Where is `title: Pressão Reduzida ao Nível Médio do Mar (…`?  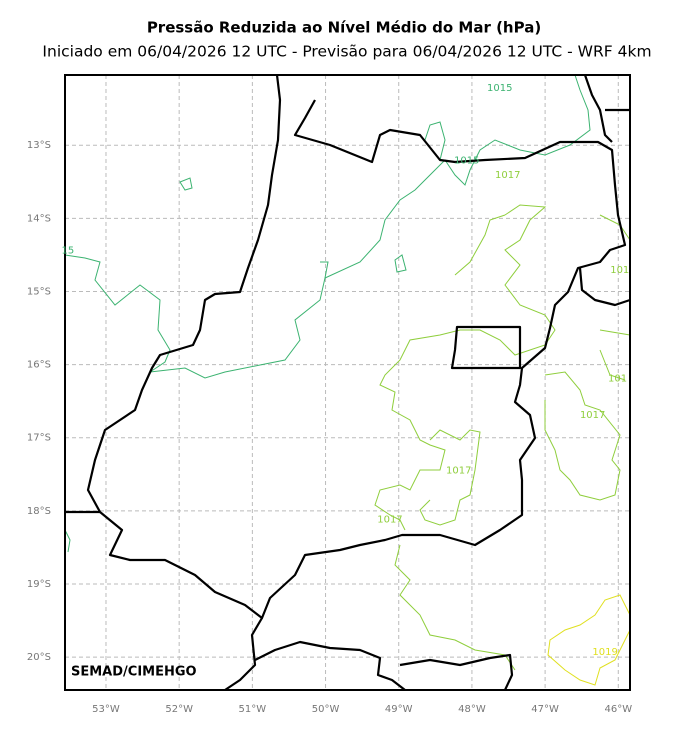
title: Pressão Reduzida ao Nível Médio do Mar (… is located at coordinates (344, 28).